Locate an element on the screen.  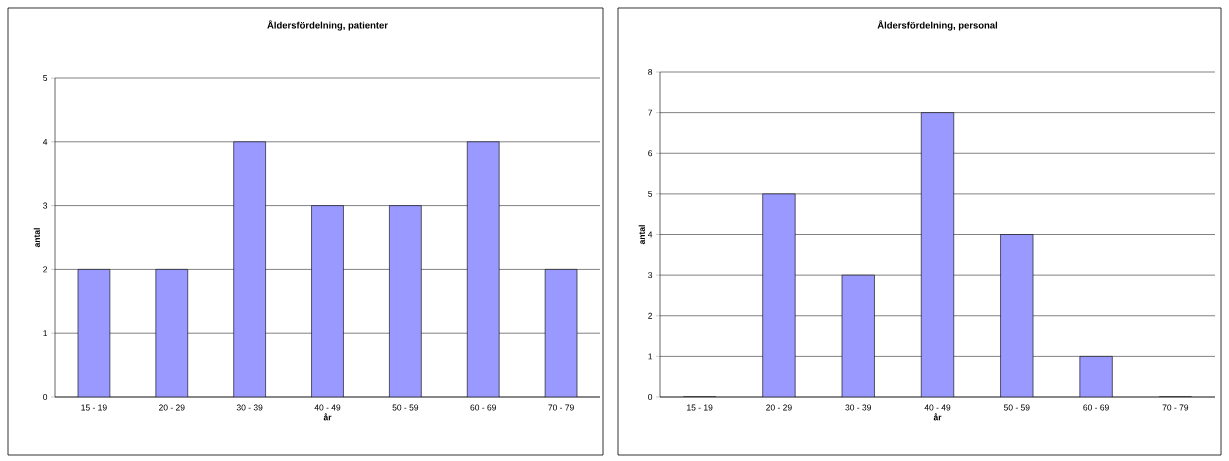
y-tick-label: 7 is located at coordinates (650, 112).